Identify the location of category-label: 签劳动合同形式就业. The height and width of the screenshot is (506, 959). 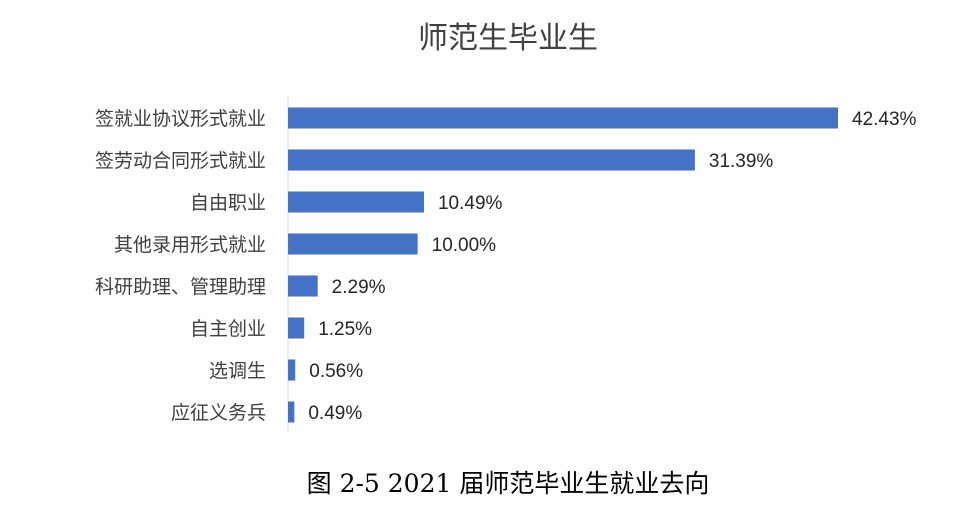
(180, 161).